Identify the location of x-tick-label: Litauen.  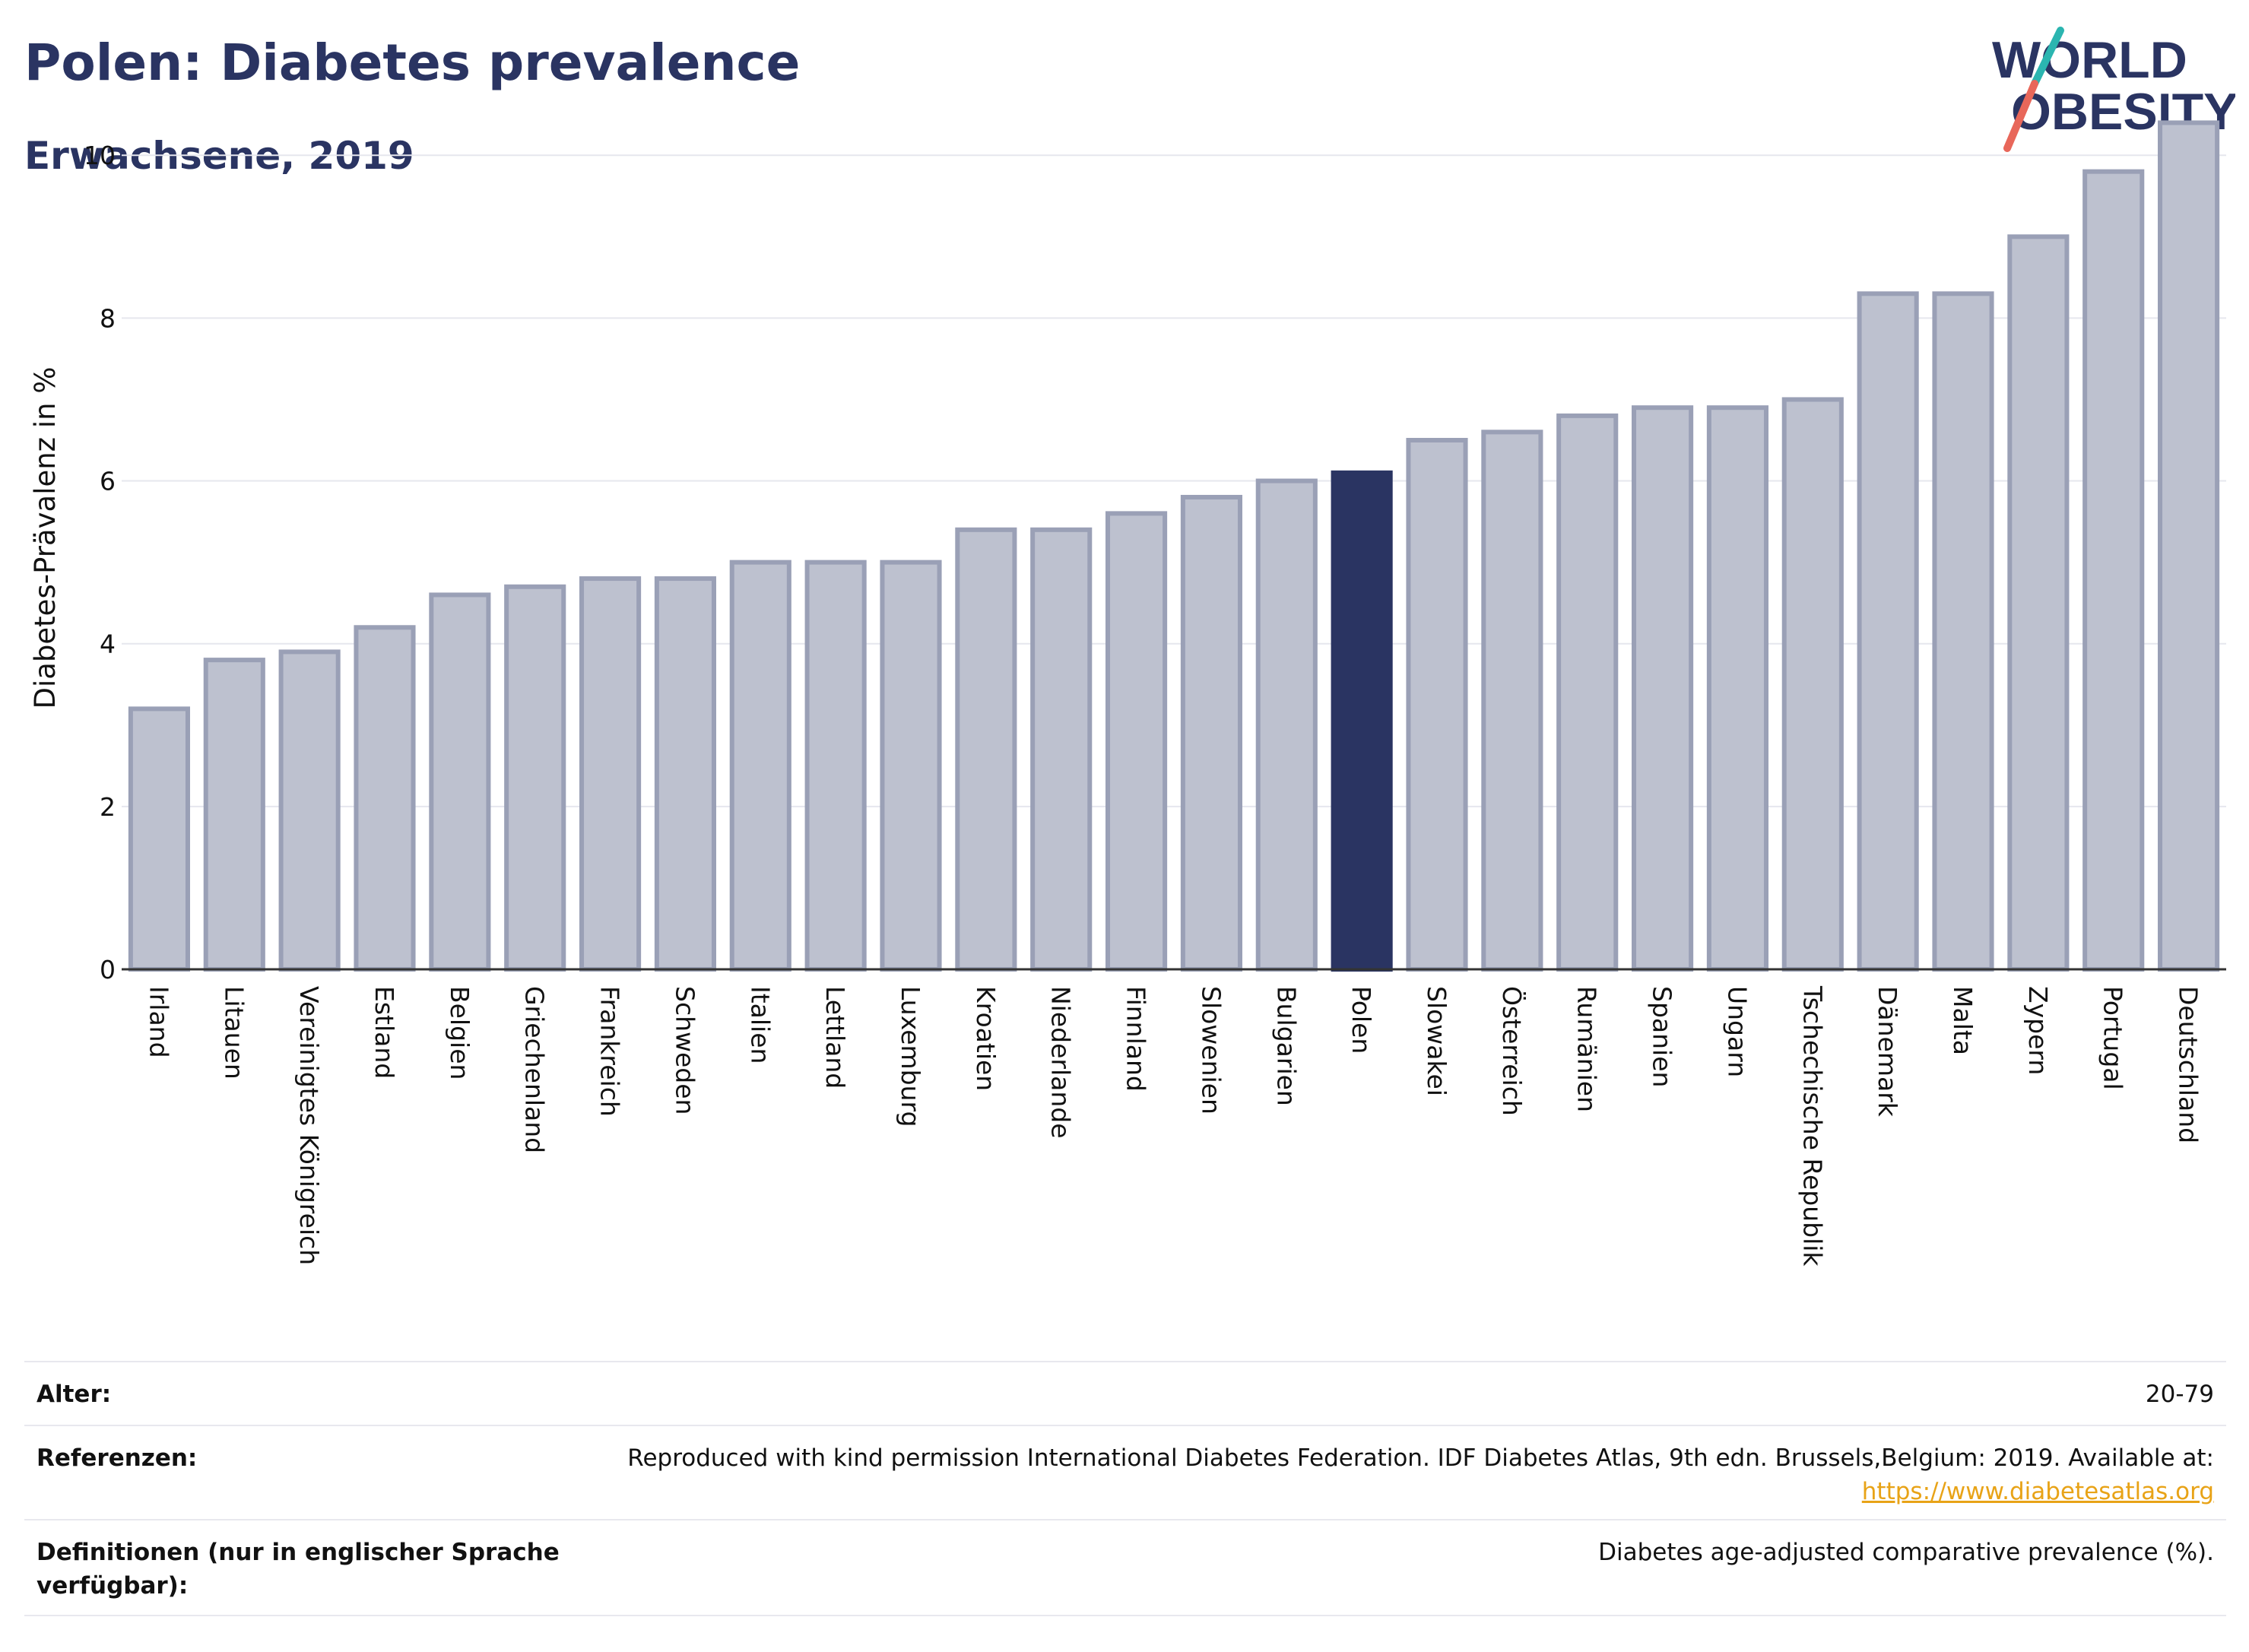
(234, 1033).